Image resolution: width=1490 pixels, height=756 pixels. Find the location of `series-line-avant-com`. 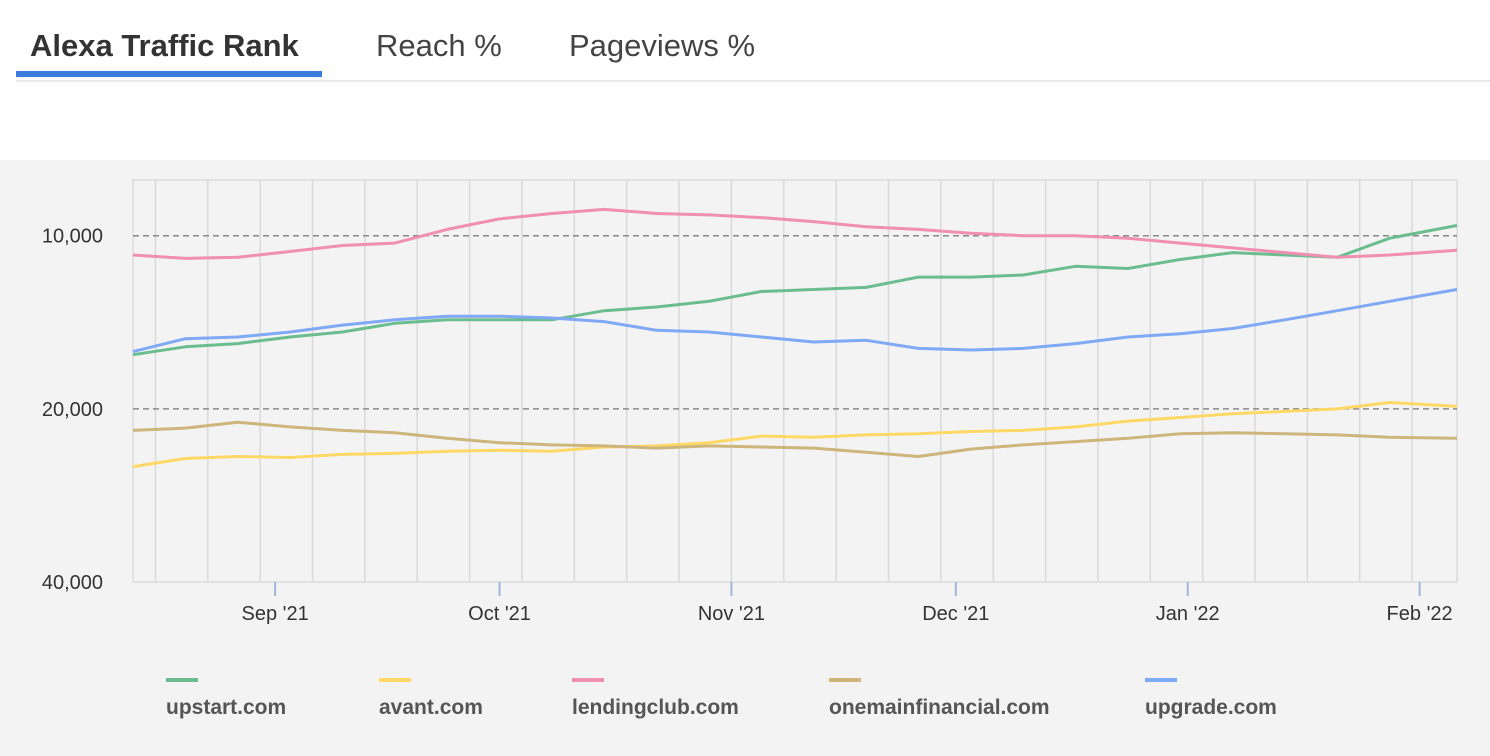

series-line-avant-com is located at coordinates (795, 435).